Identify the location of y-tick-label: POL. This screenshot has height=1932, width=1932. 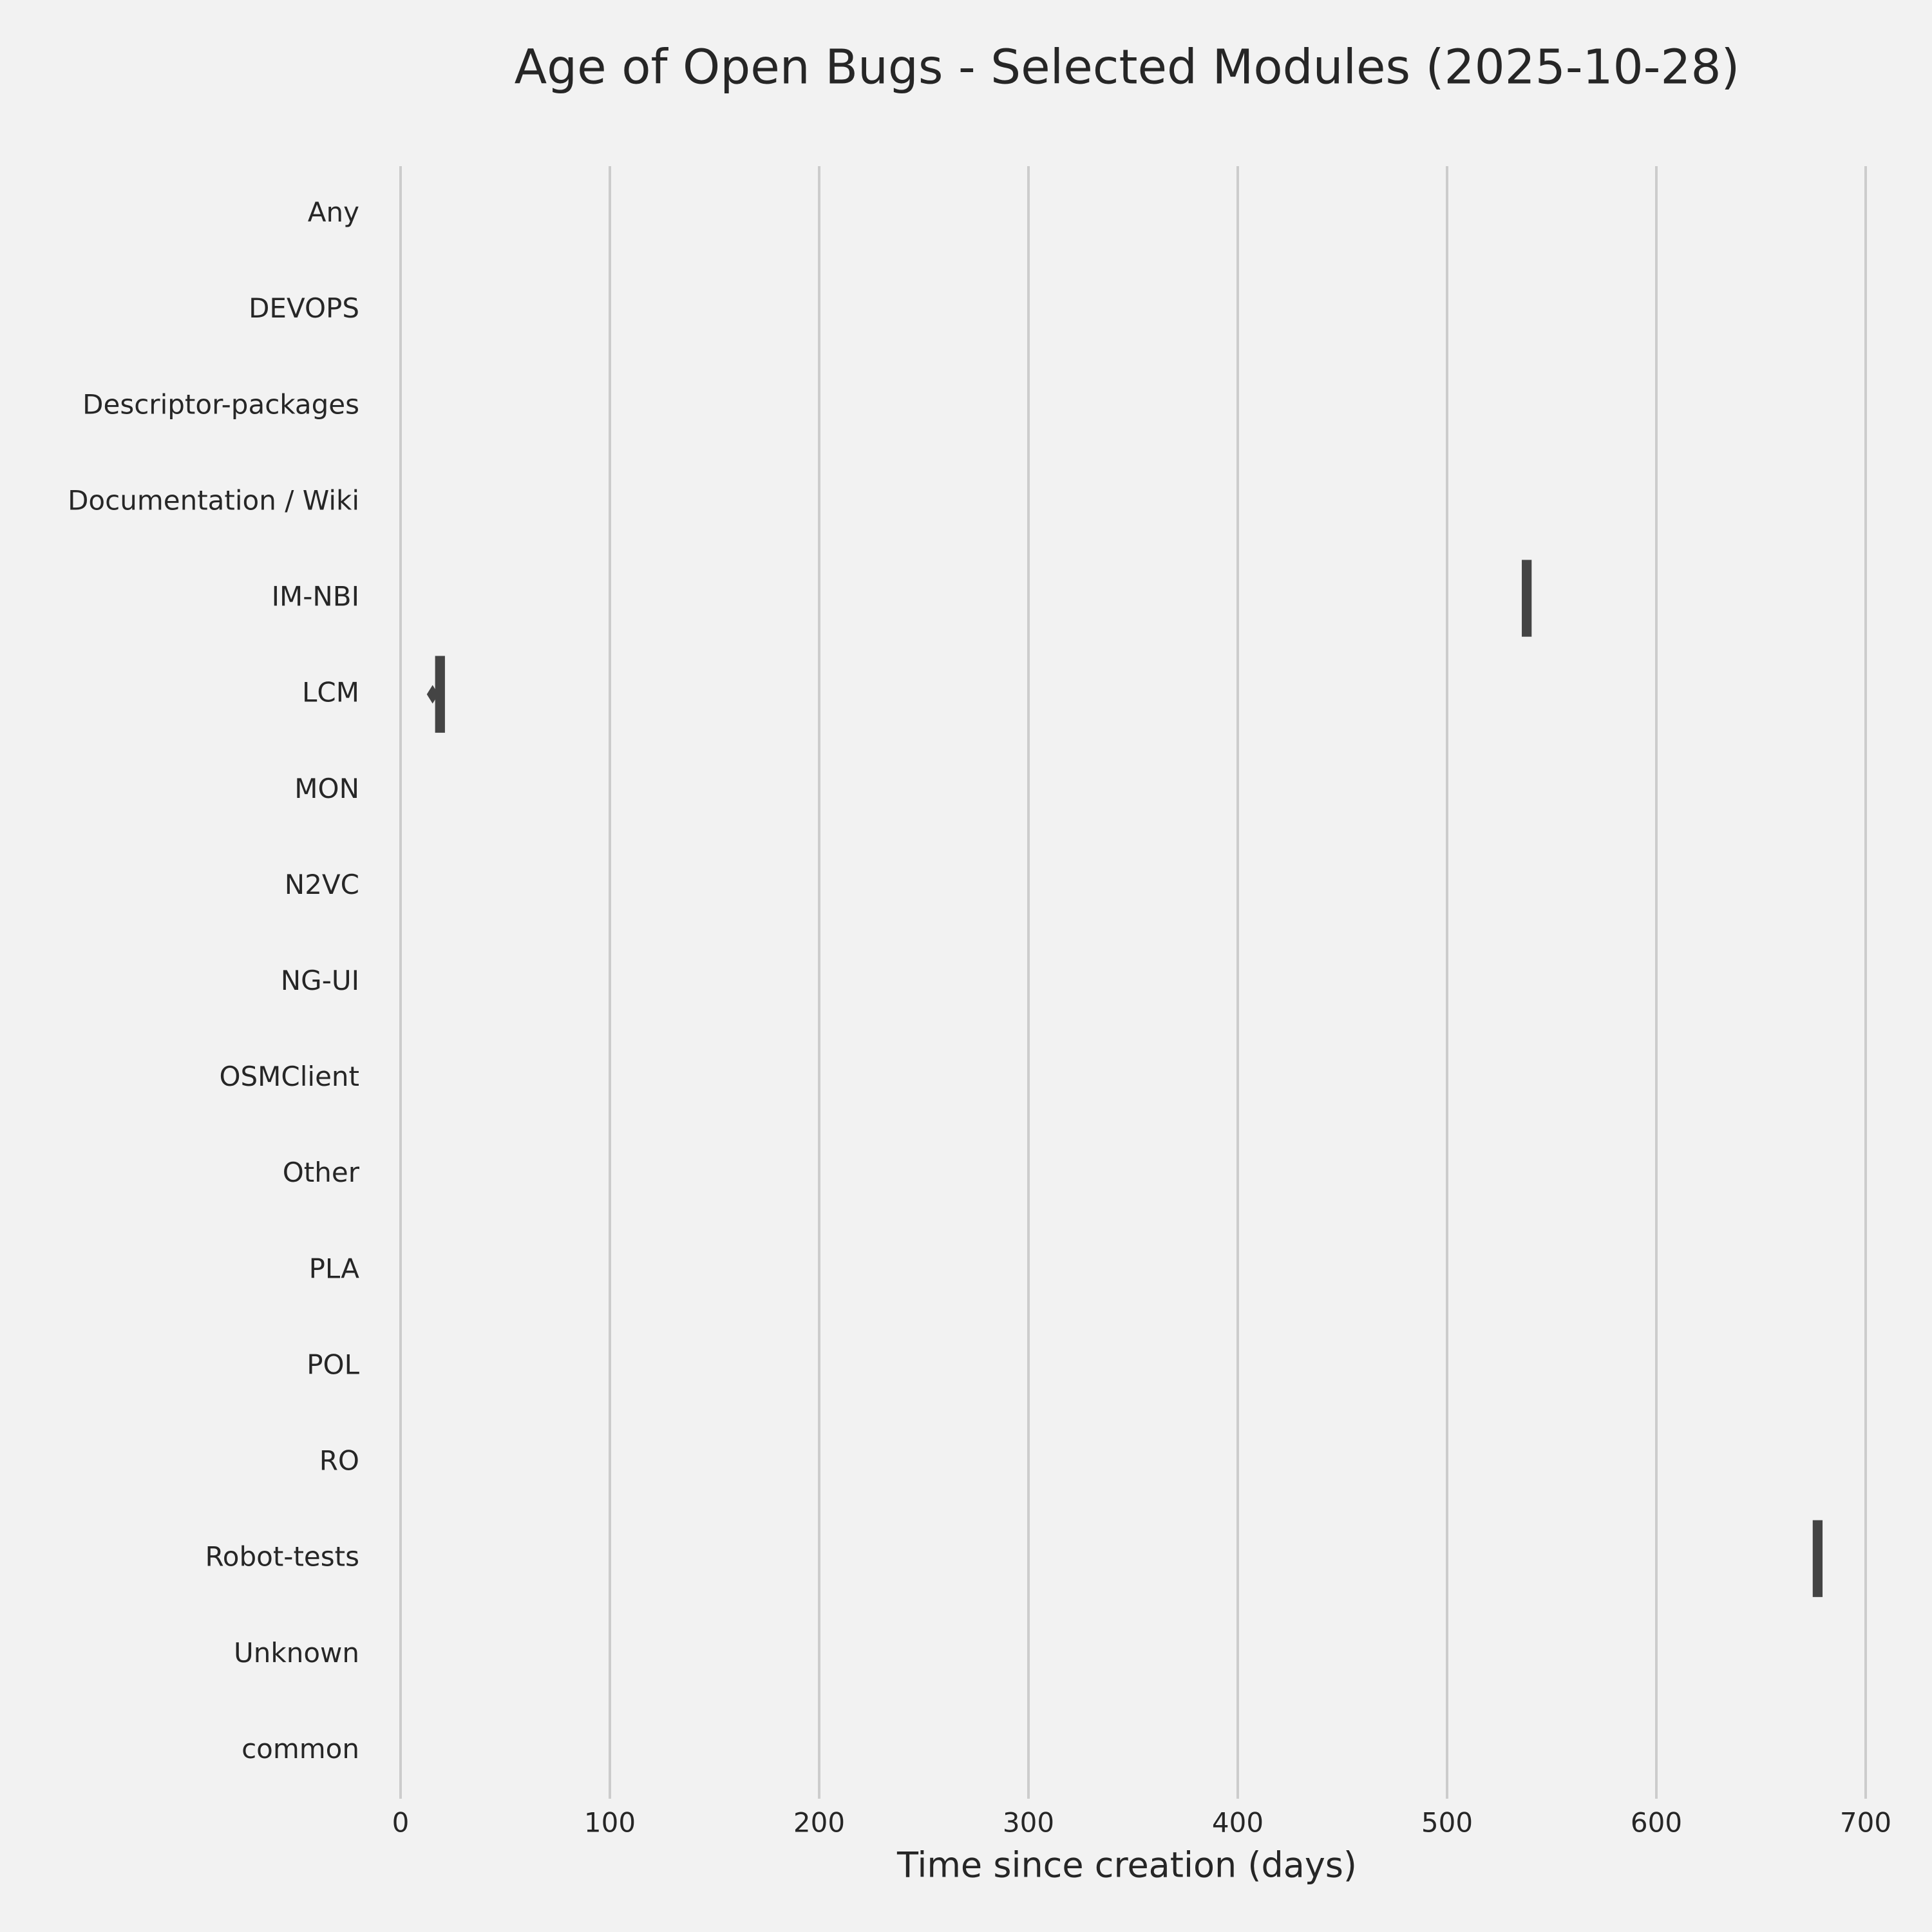
(333, 1364).